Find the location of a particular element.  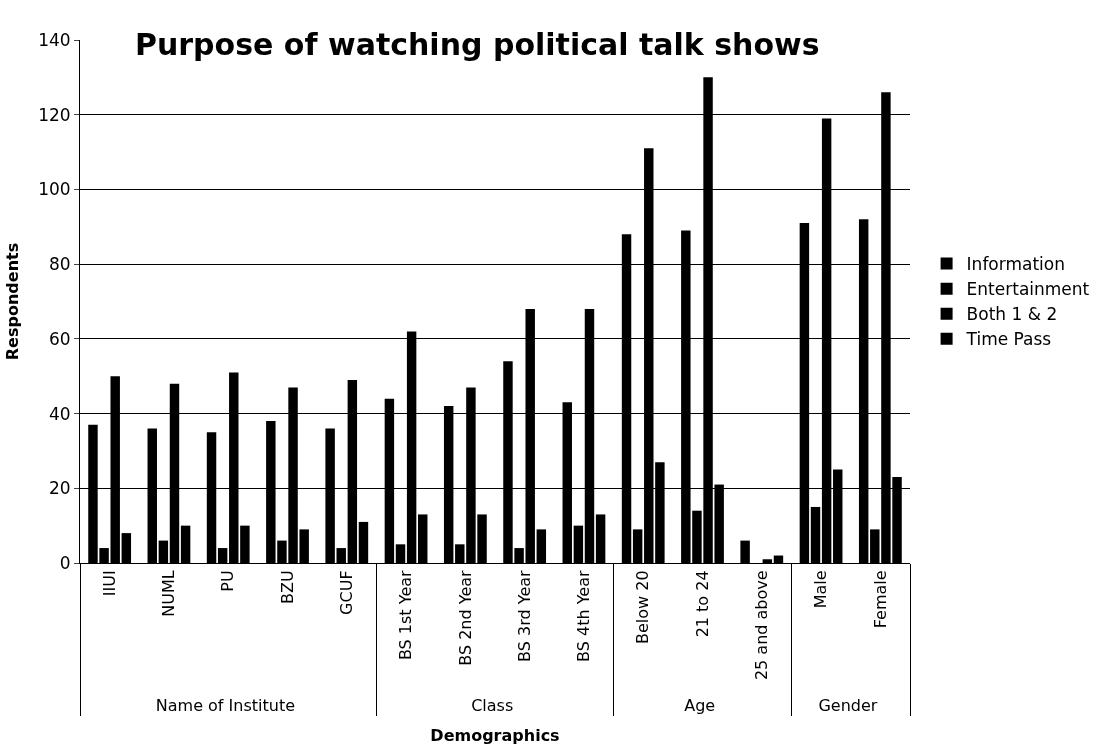

x-tick-label: Female is located at coordinates (880, 599).